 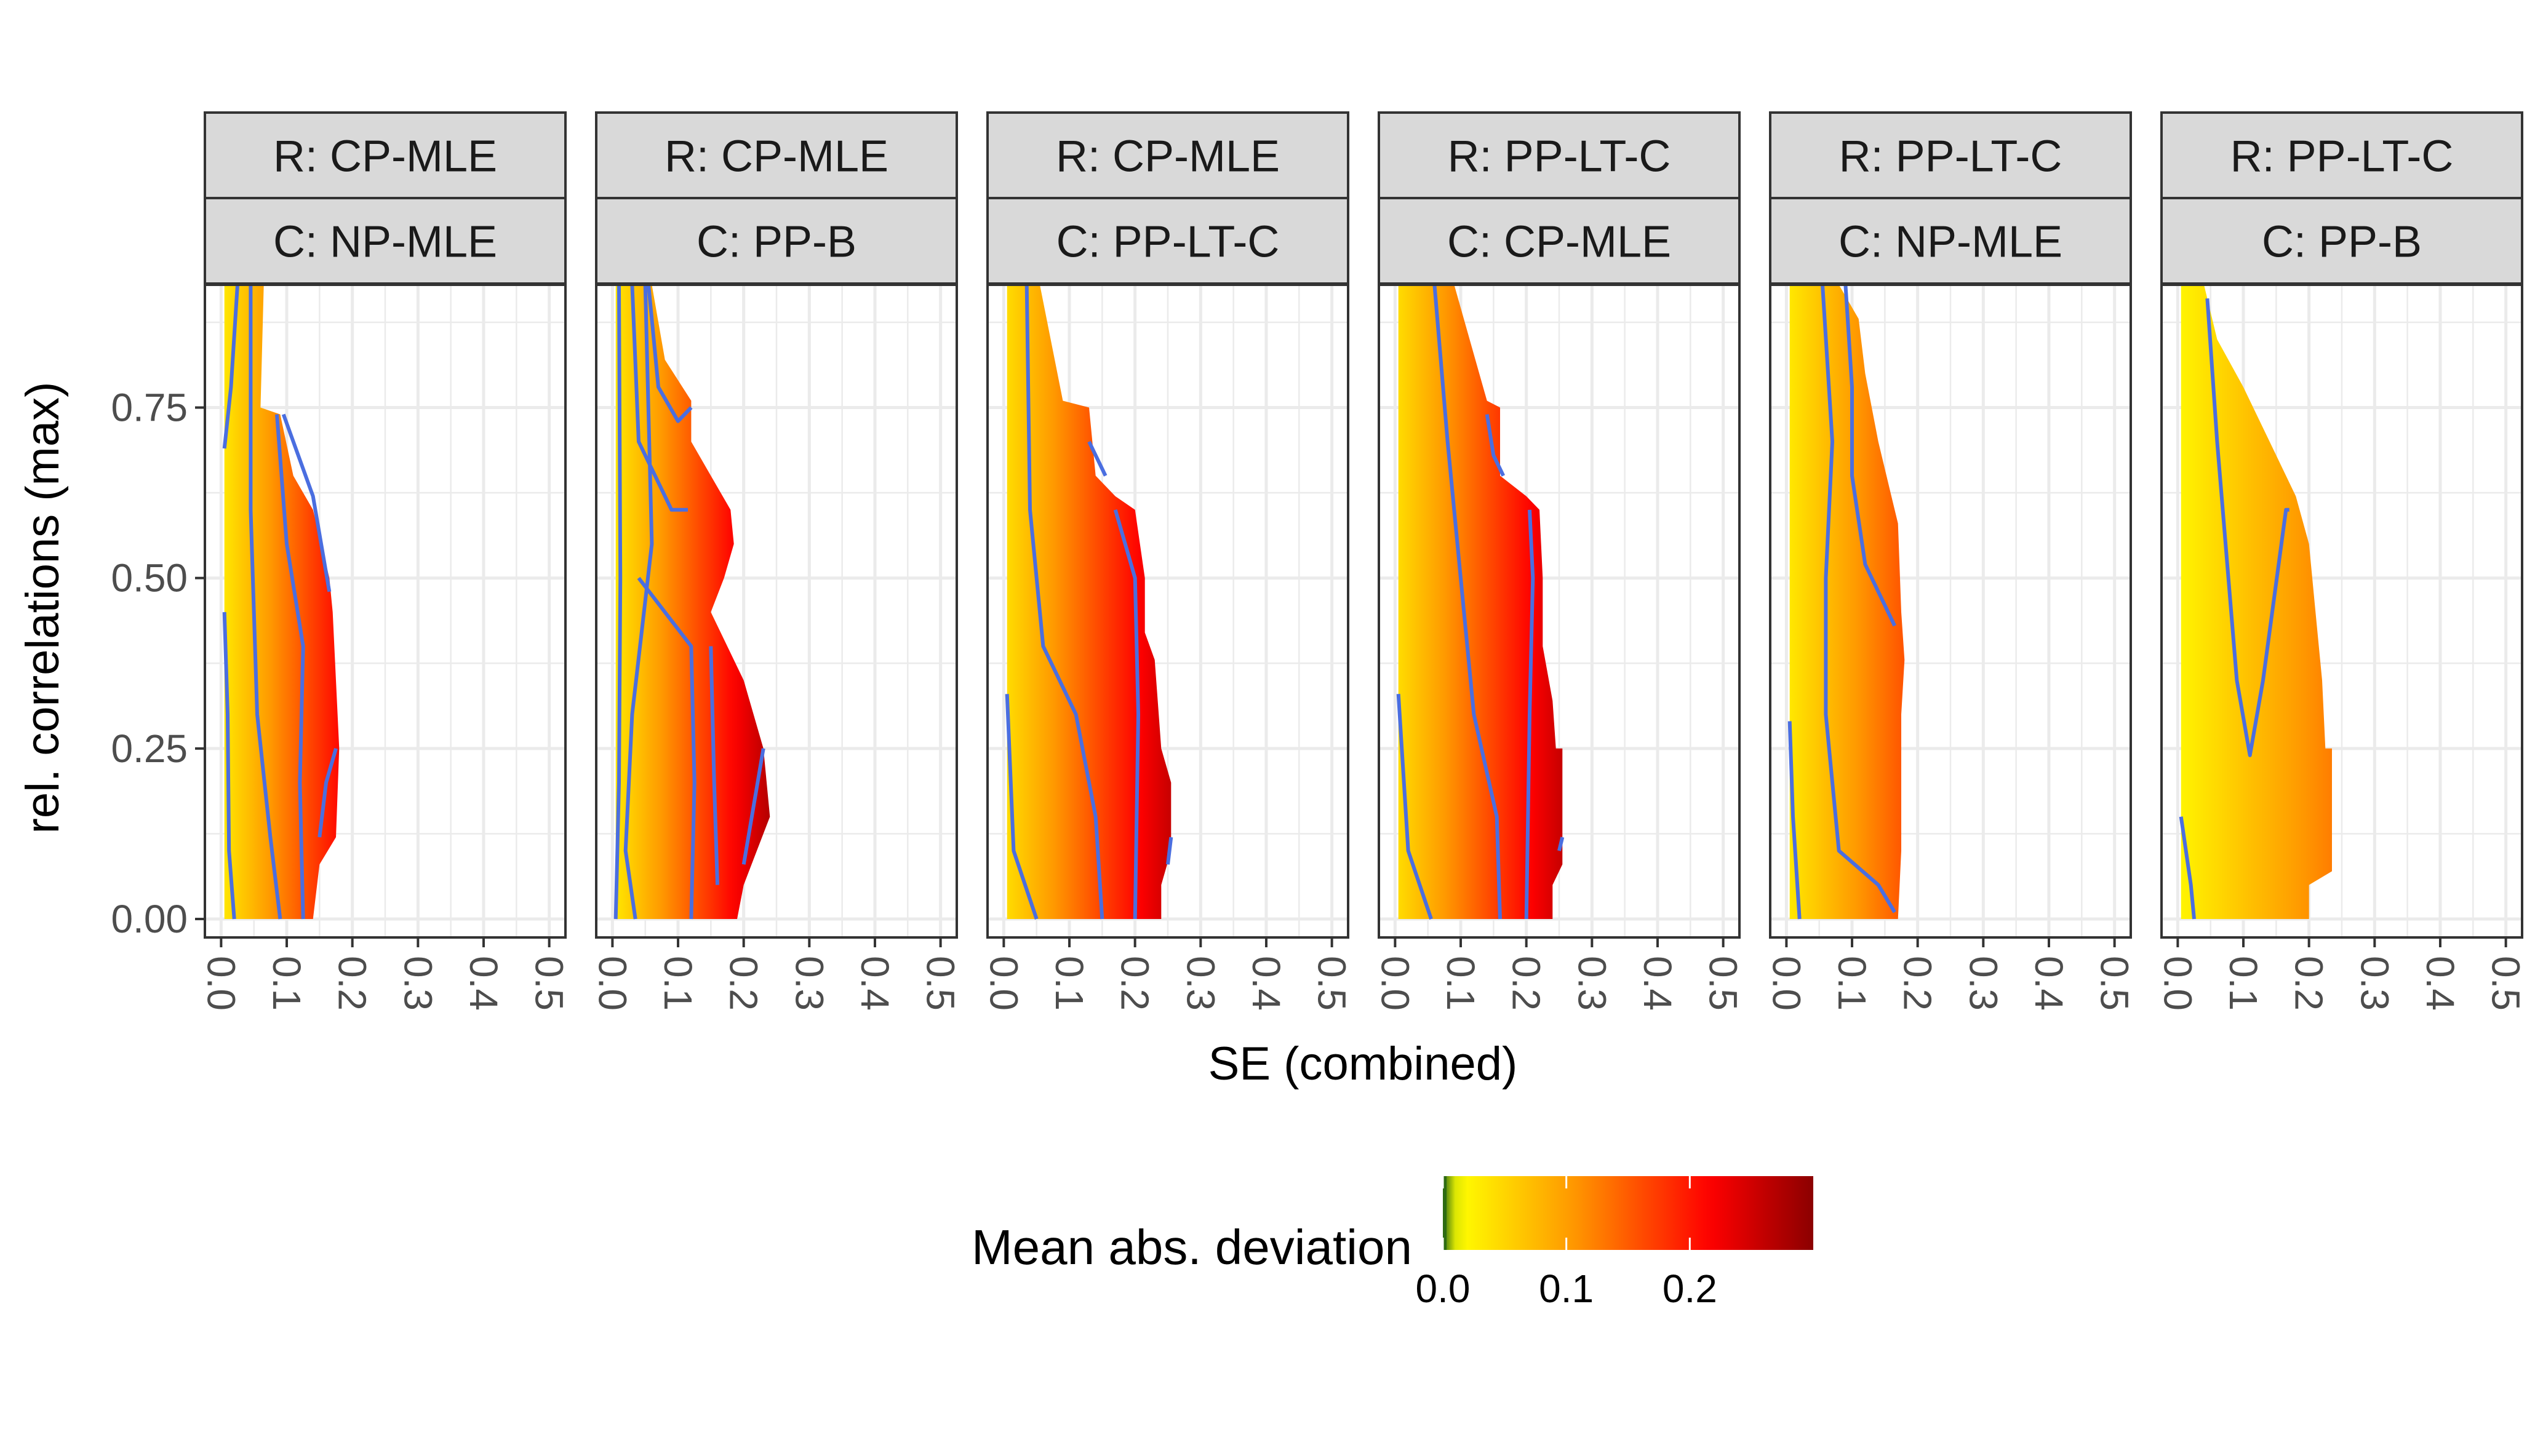 I want to click on y-tick-label: 0.75, so click(x=149, y=408).